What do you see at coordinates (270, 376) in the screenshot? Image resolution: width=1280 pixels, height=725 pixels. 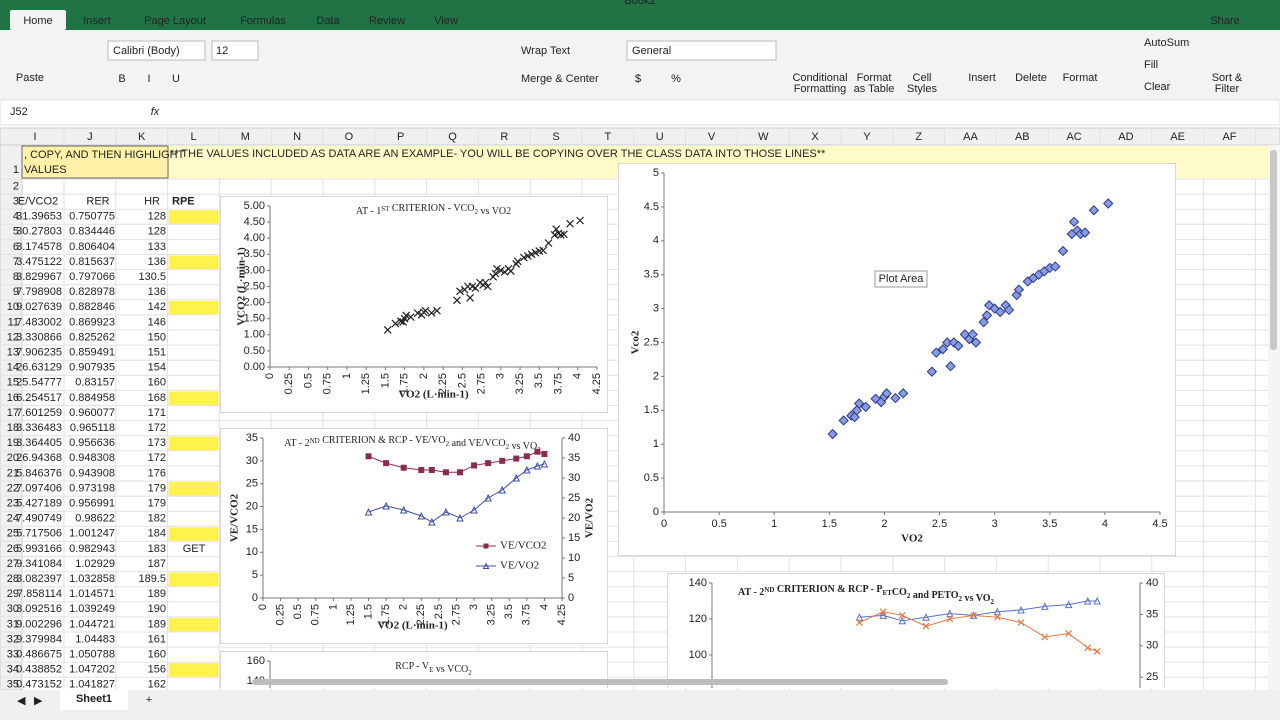 I see `x-tick-label: 0` at bounding box center [270, 376].